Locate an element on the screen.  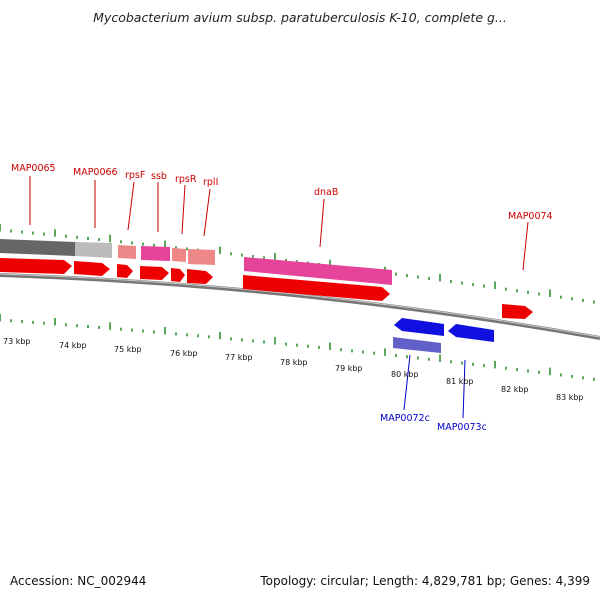
cds-arrow-map0074 is located at coordinates (517, 311).